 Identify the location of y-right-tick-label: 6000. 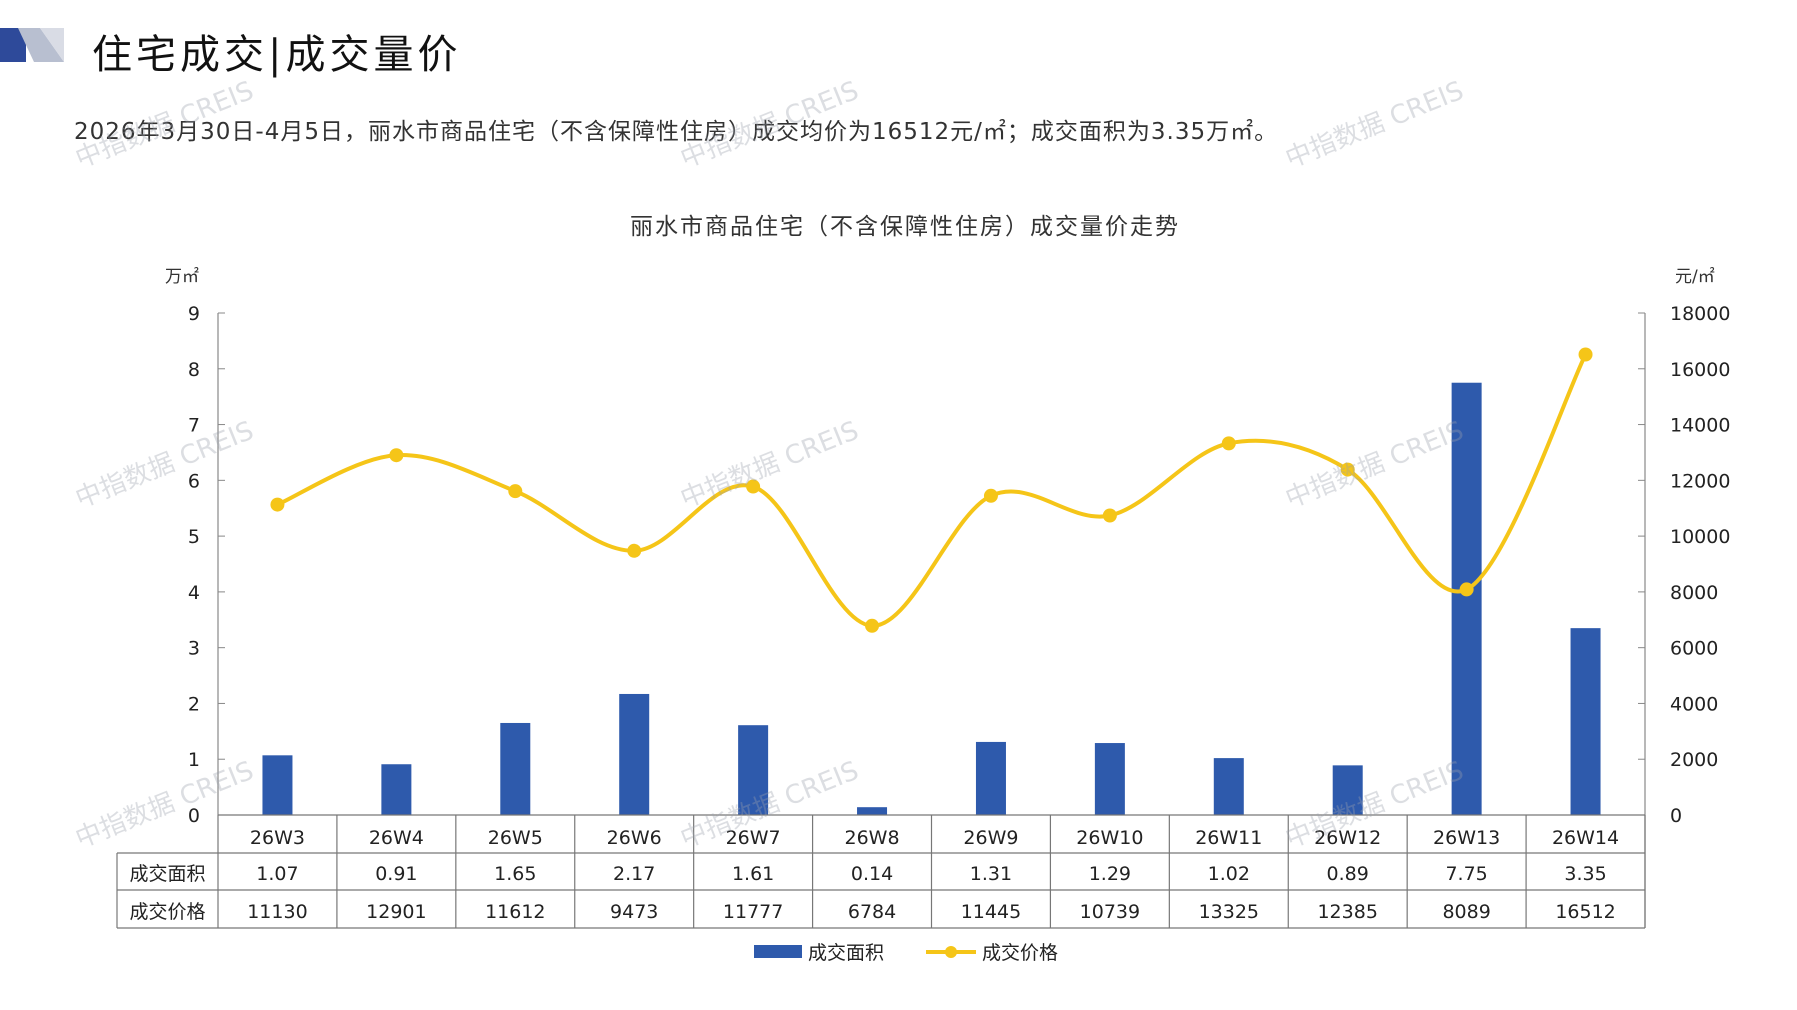
(1694, 649).